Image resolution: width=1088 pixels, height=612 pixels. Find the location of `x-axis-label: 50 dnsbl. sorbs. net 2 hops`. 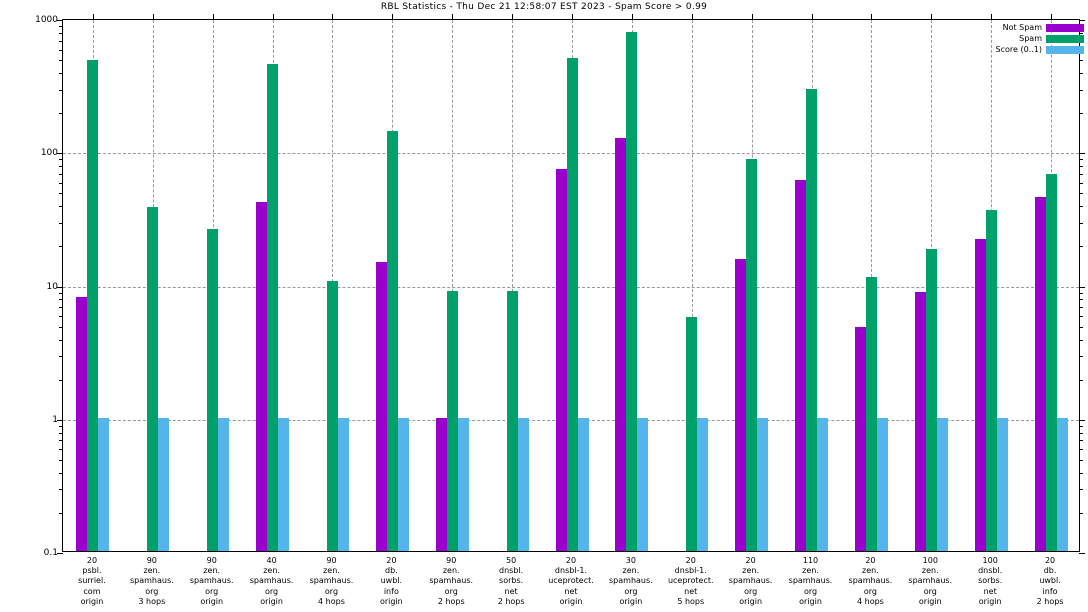

x-axis-label: 50 dnsbl. sorbs. net 2 hops is located at coordinates (511, 581).